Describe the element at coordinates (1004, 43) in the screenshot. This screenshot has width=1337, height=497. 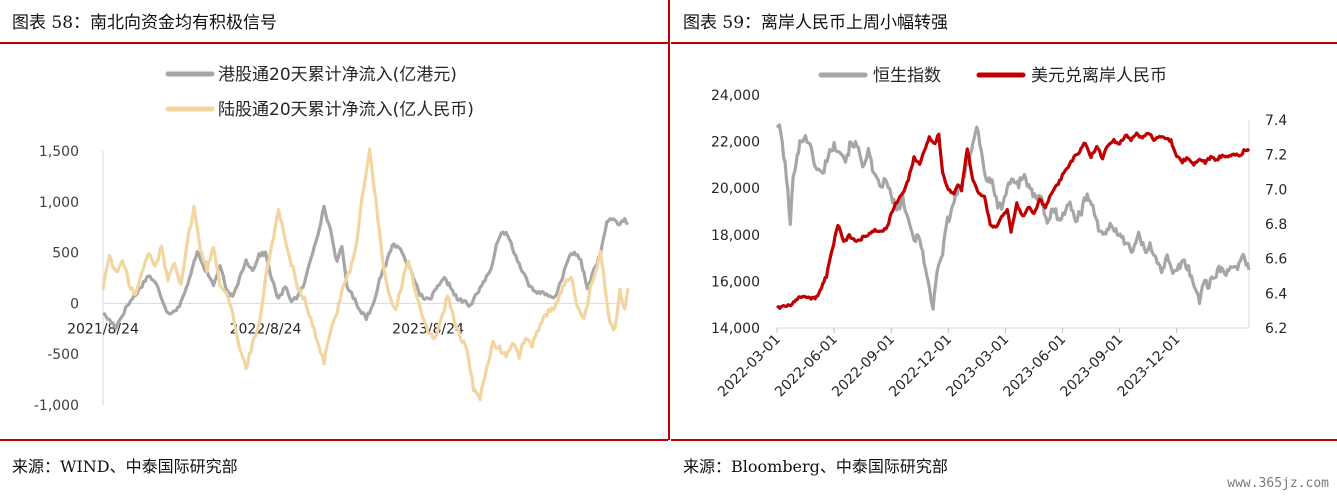
I see `right-title-rule` at that location.